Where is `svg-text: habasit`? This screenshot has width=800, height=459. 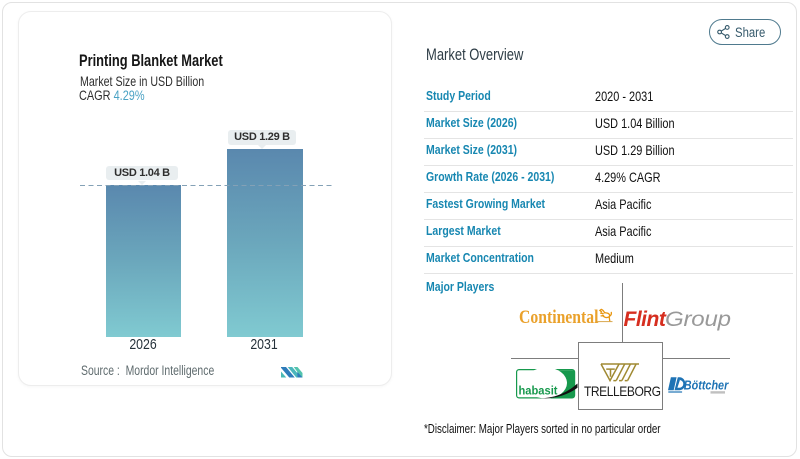
svg-text: habasit is located at coordinates (538, 391).